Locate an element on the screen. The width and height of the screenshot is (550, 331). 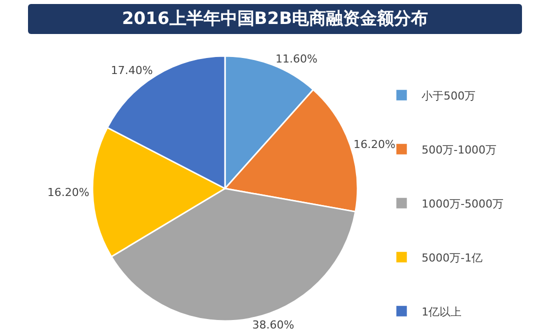
data-label: 11.60% is located at coordinates (296, 59).